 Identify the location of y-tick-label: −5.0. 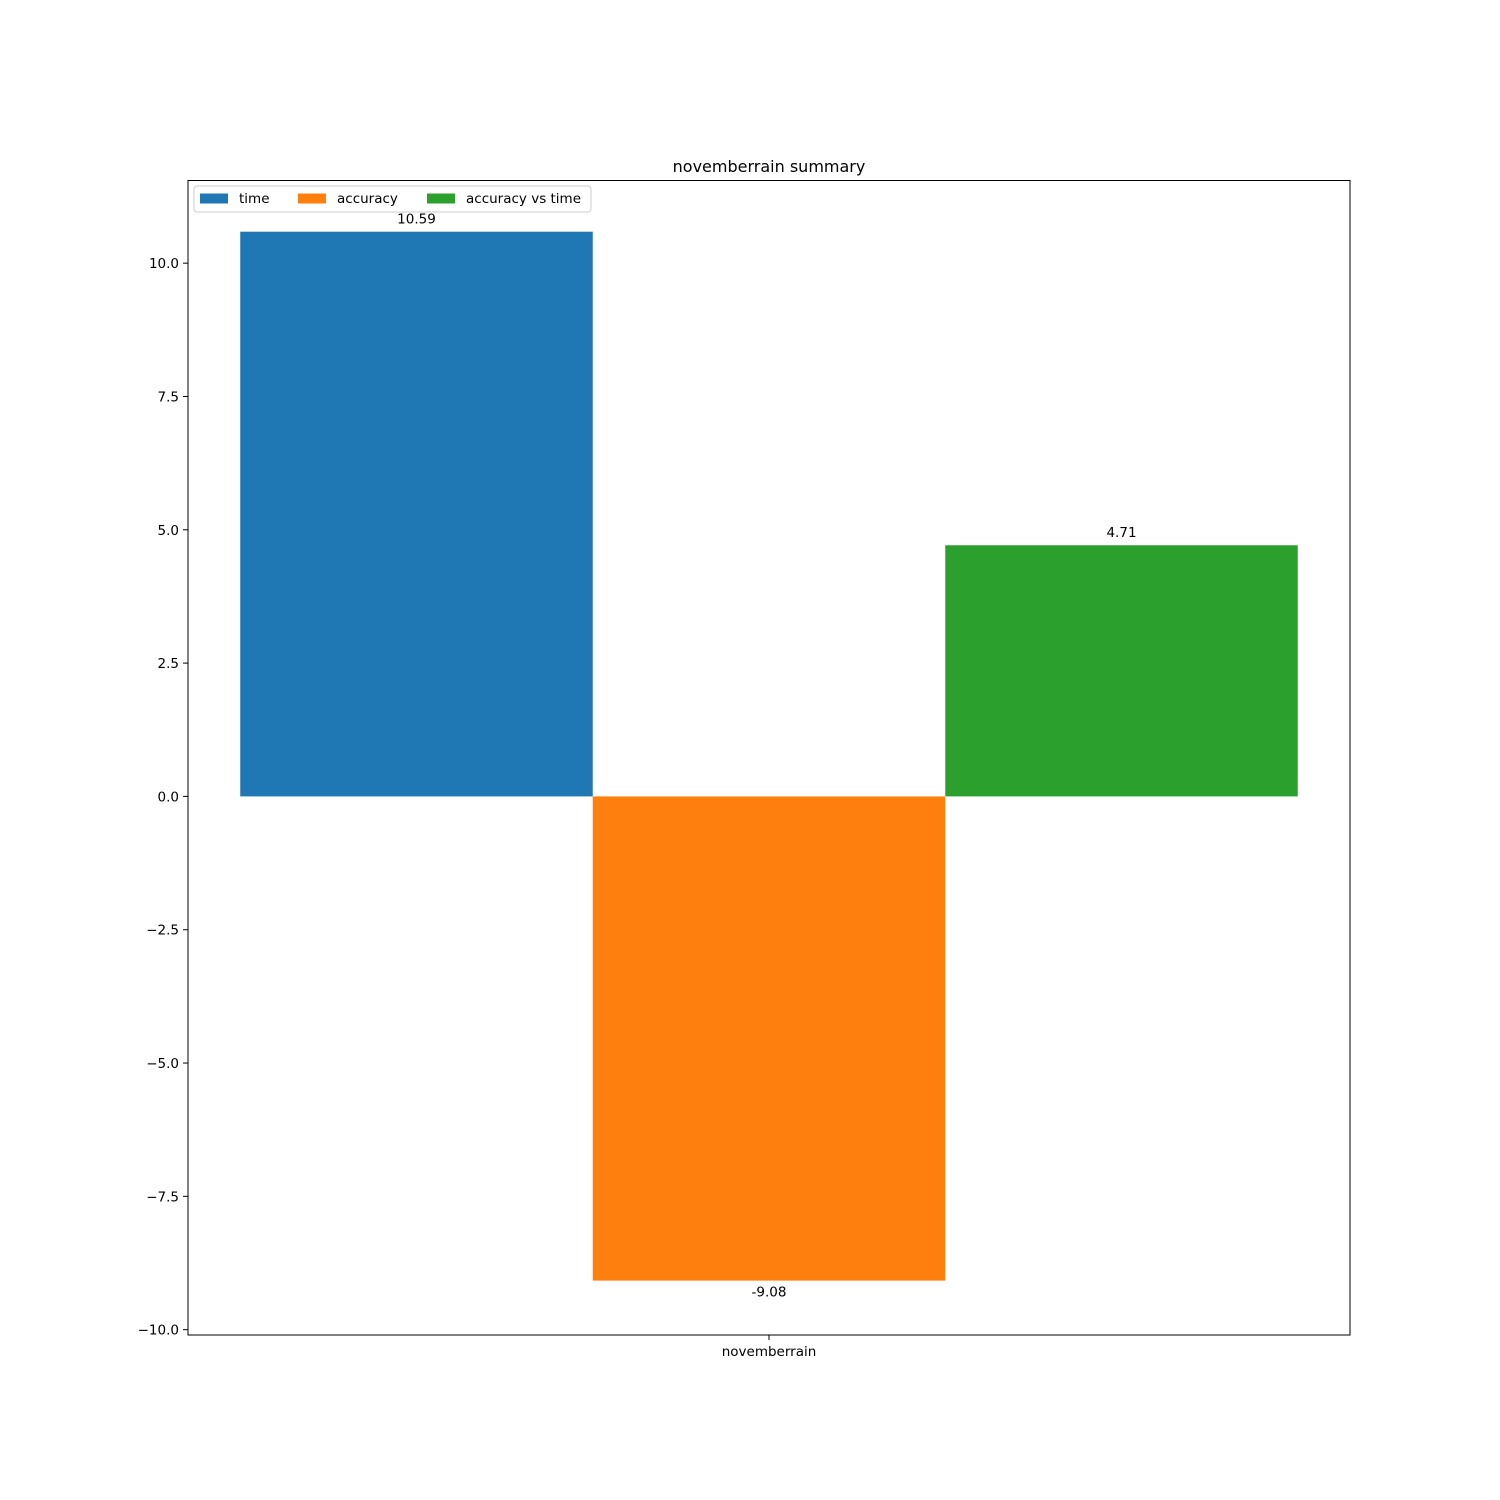
(162, 1064).